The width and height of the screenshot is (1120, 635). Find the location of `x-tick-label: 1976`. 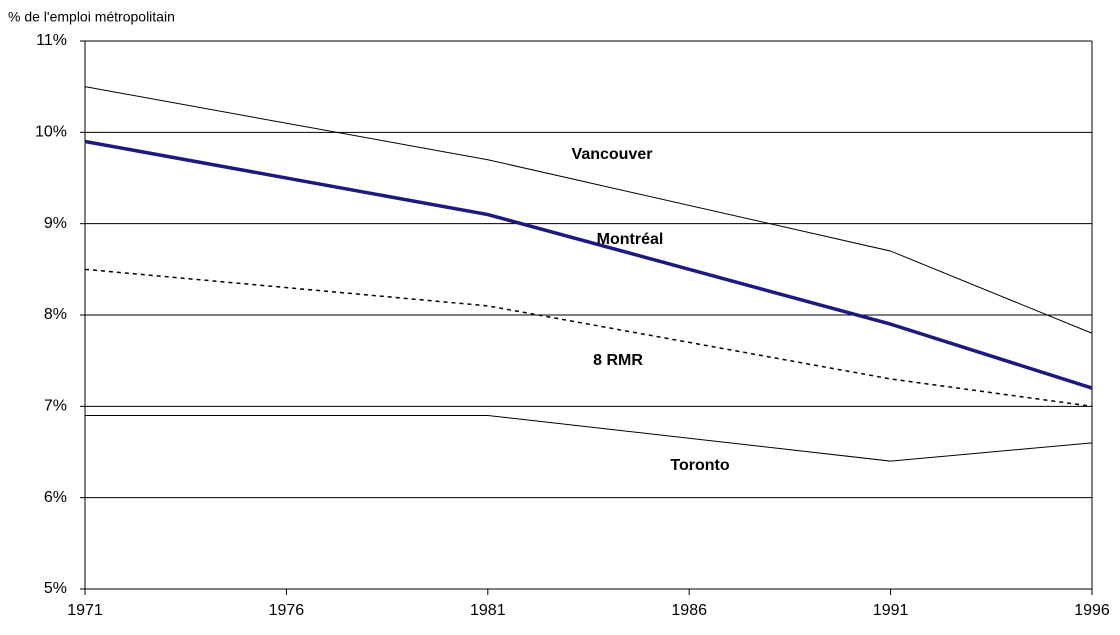

x-tick-label: 1976 is located at coordinates (287, 610).